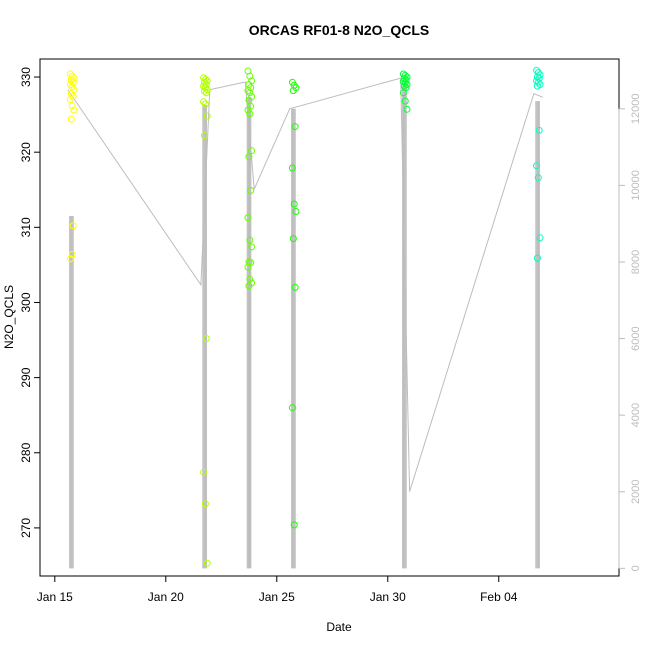 The image size is (650, 650). Describe the element at coordinates (26, 377) in the screenshot. I see `y-tick-label: 290` at that location.